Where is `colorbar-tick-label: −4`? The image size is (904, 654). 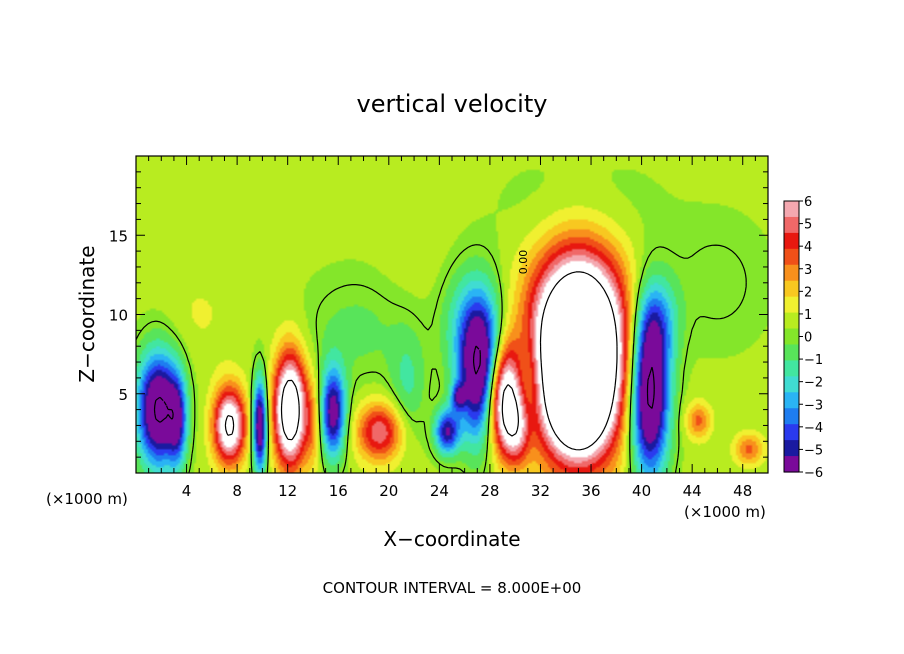
colorbar-tick-label: −4 is located at coordinates (813, 428).